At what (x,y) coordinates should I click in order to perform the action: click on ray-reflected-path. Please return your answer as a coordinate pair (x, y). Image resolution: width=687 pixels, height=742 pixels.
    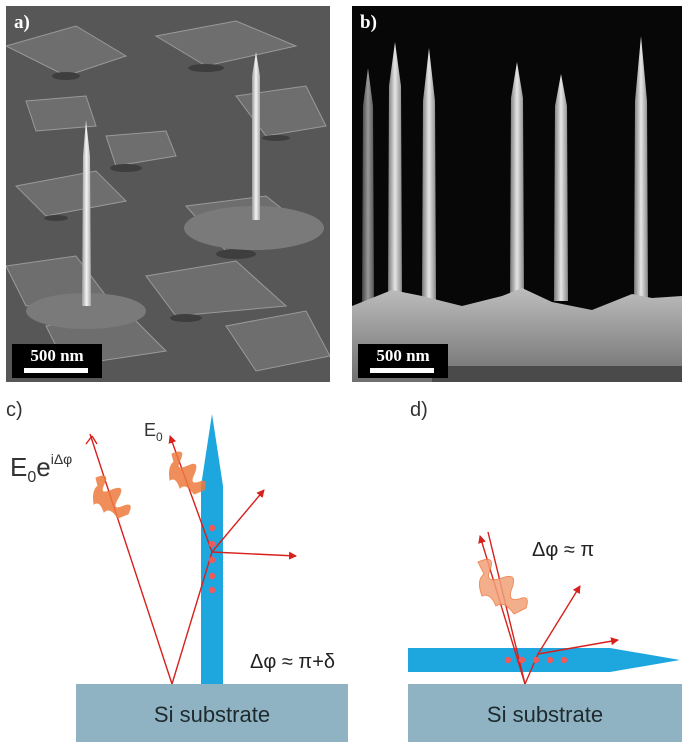
    Looking at the image, I should click on (131, 559).